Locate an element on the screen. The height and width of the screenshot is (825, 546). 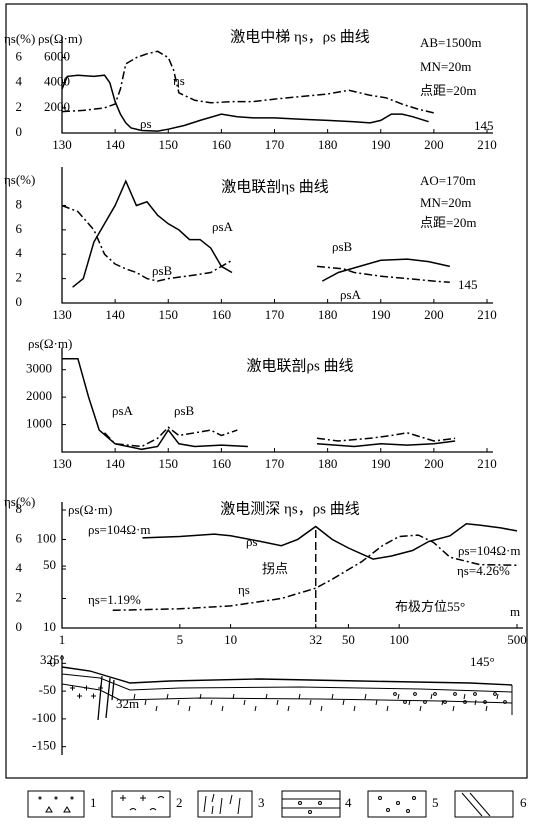
y-tick-label: 1000 is located at coordinates (39, 423).